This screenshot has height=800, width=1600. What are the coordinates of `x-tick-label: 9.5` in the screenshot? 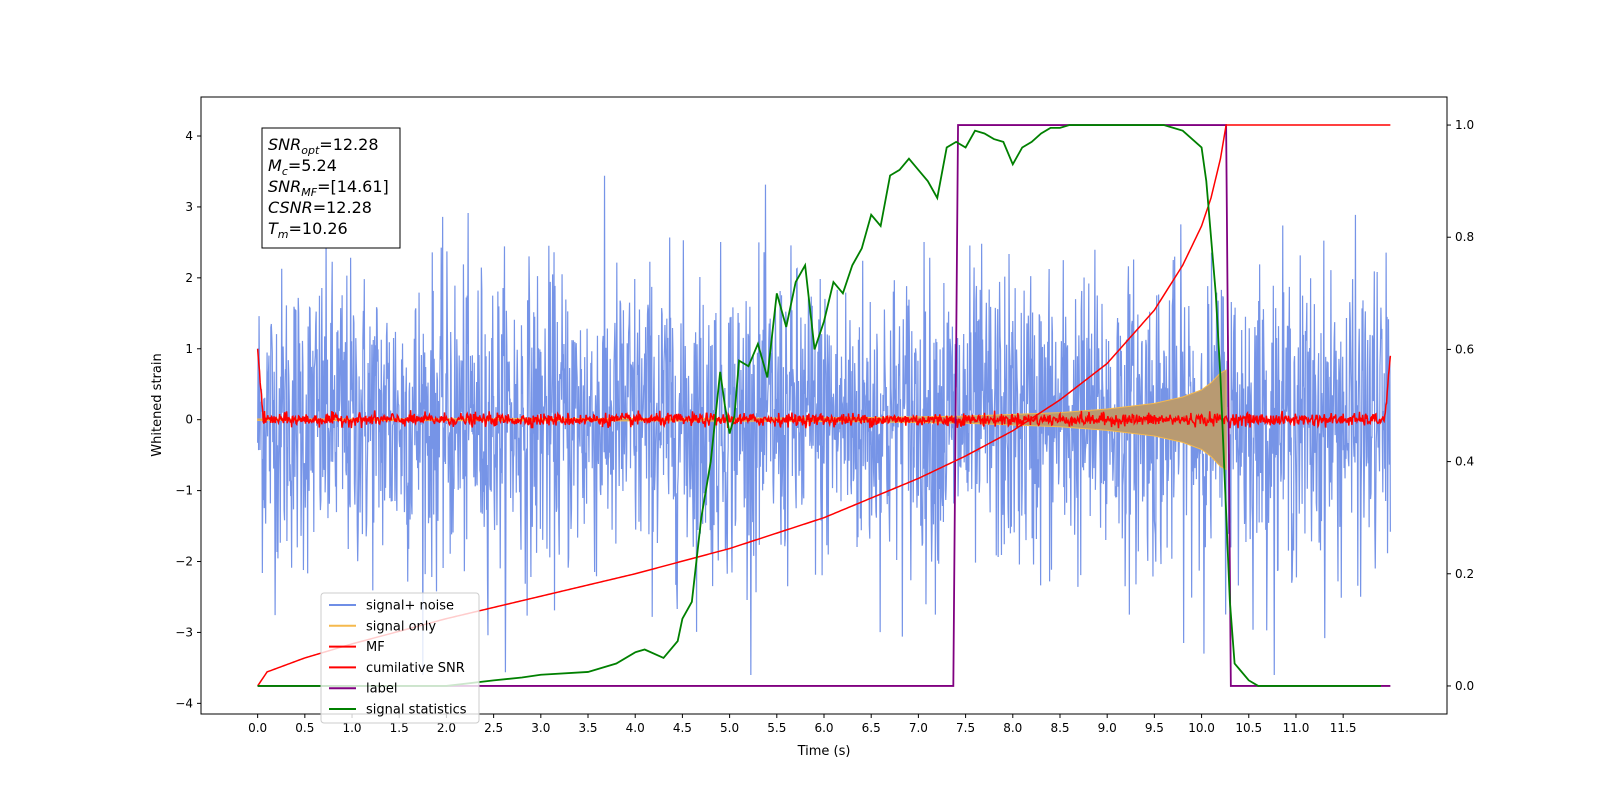 It's located at (1154, 728).